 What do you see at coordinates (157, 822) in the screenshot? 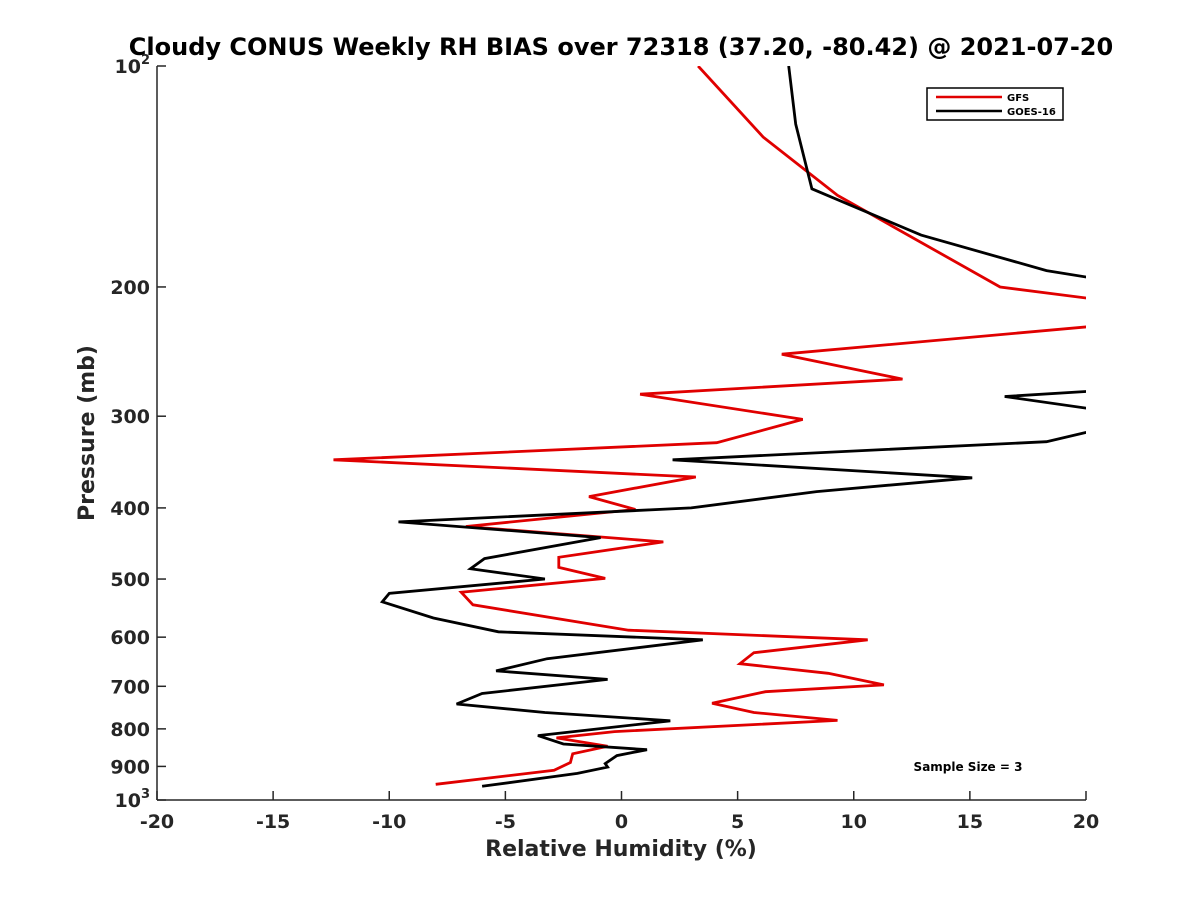
I see `x-tick-label: -20` at bounding box center [157, 822].